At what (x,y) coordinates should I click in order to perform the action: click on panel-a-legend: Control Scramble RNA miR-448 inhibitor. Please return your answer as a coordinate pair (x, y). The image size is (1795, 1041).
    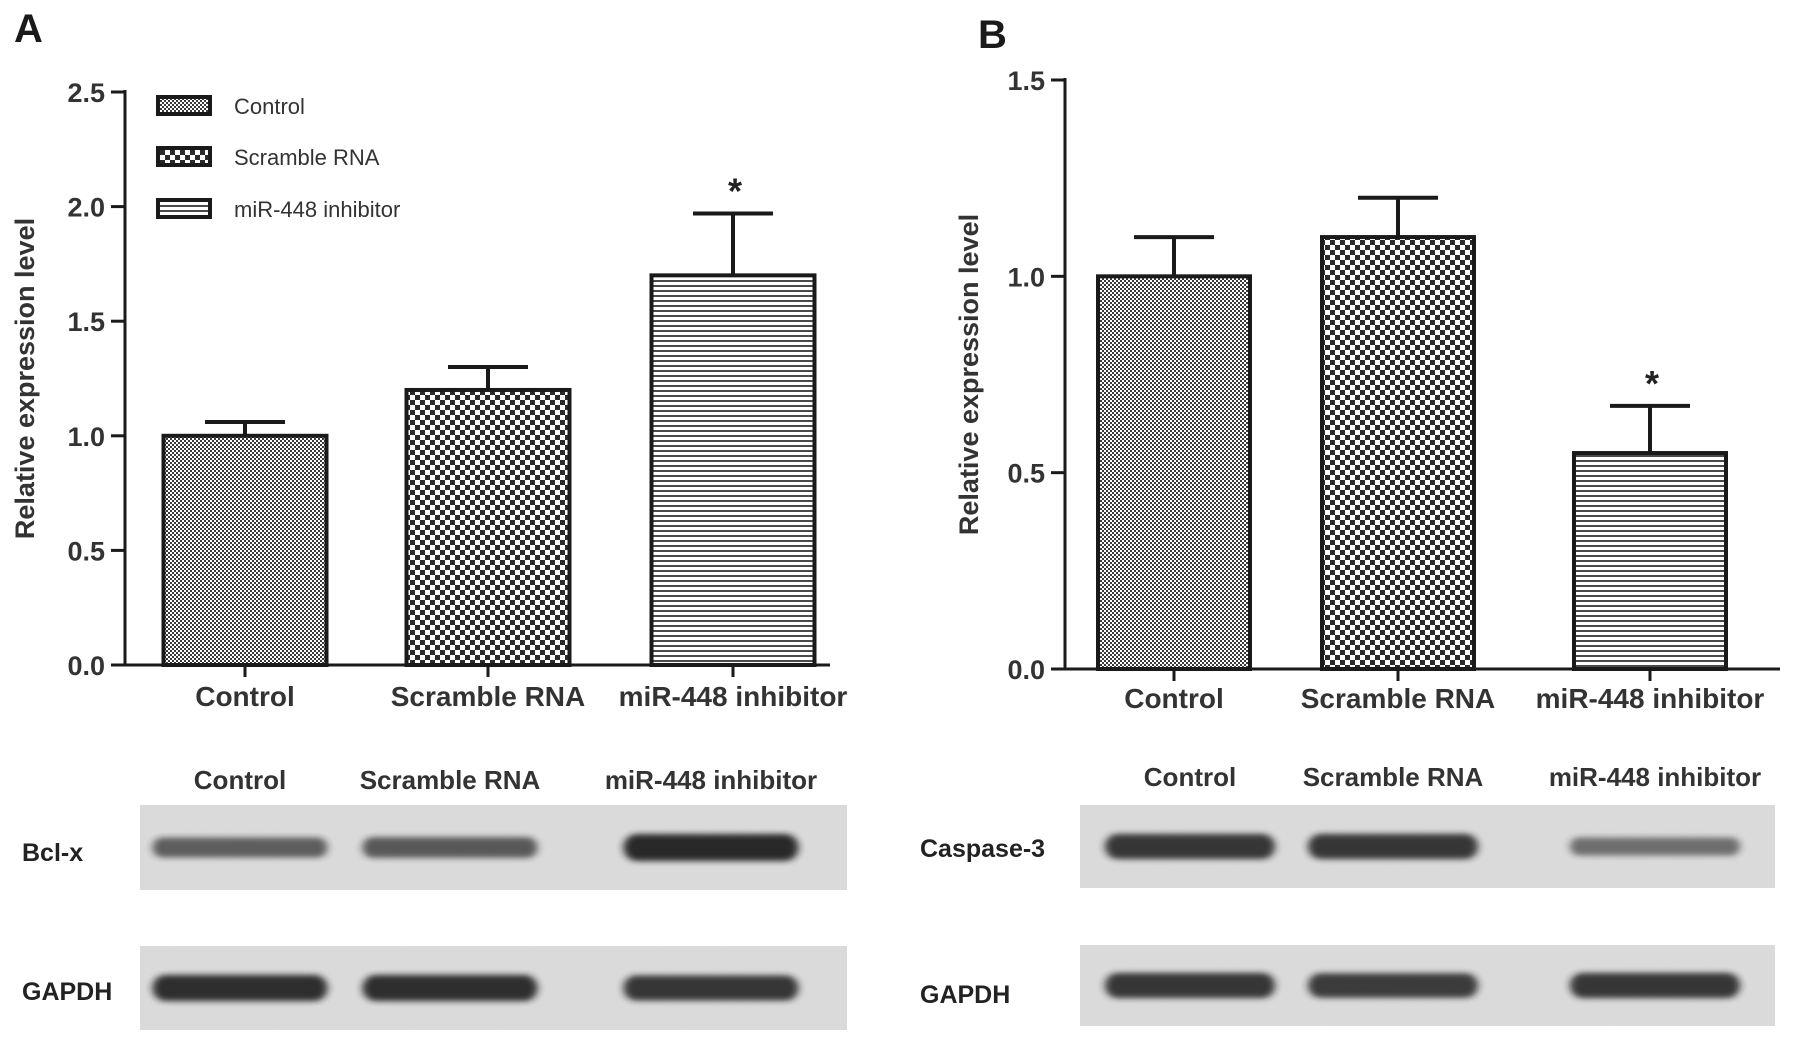
    Looking at the image, I should click on (278, 158).